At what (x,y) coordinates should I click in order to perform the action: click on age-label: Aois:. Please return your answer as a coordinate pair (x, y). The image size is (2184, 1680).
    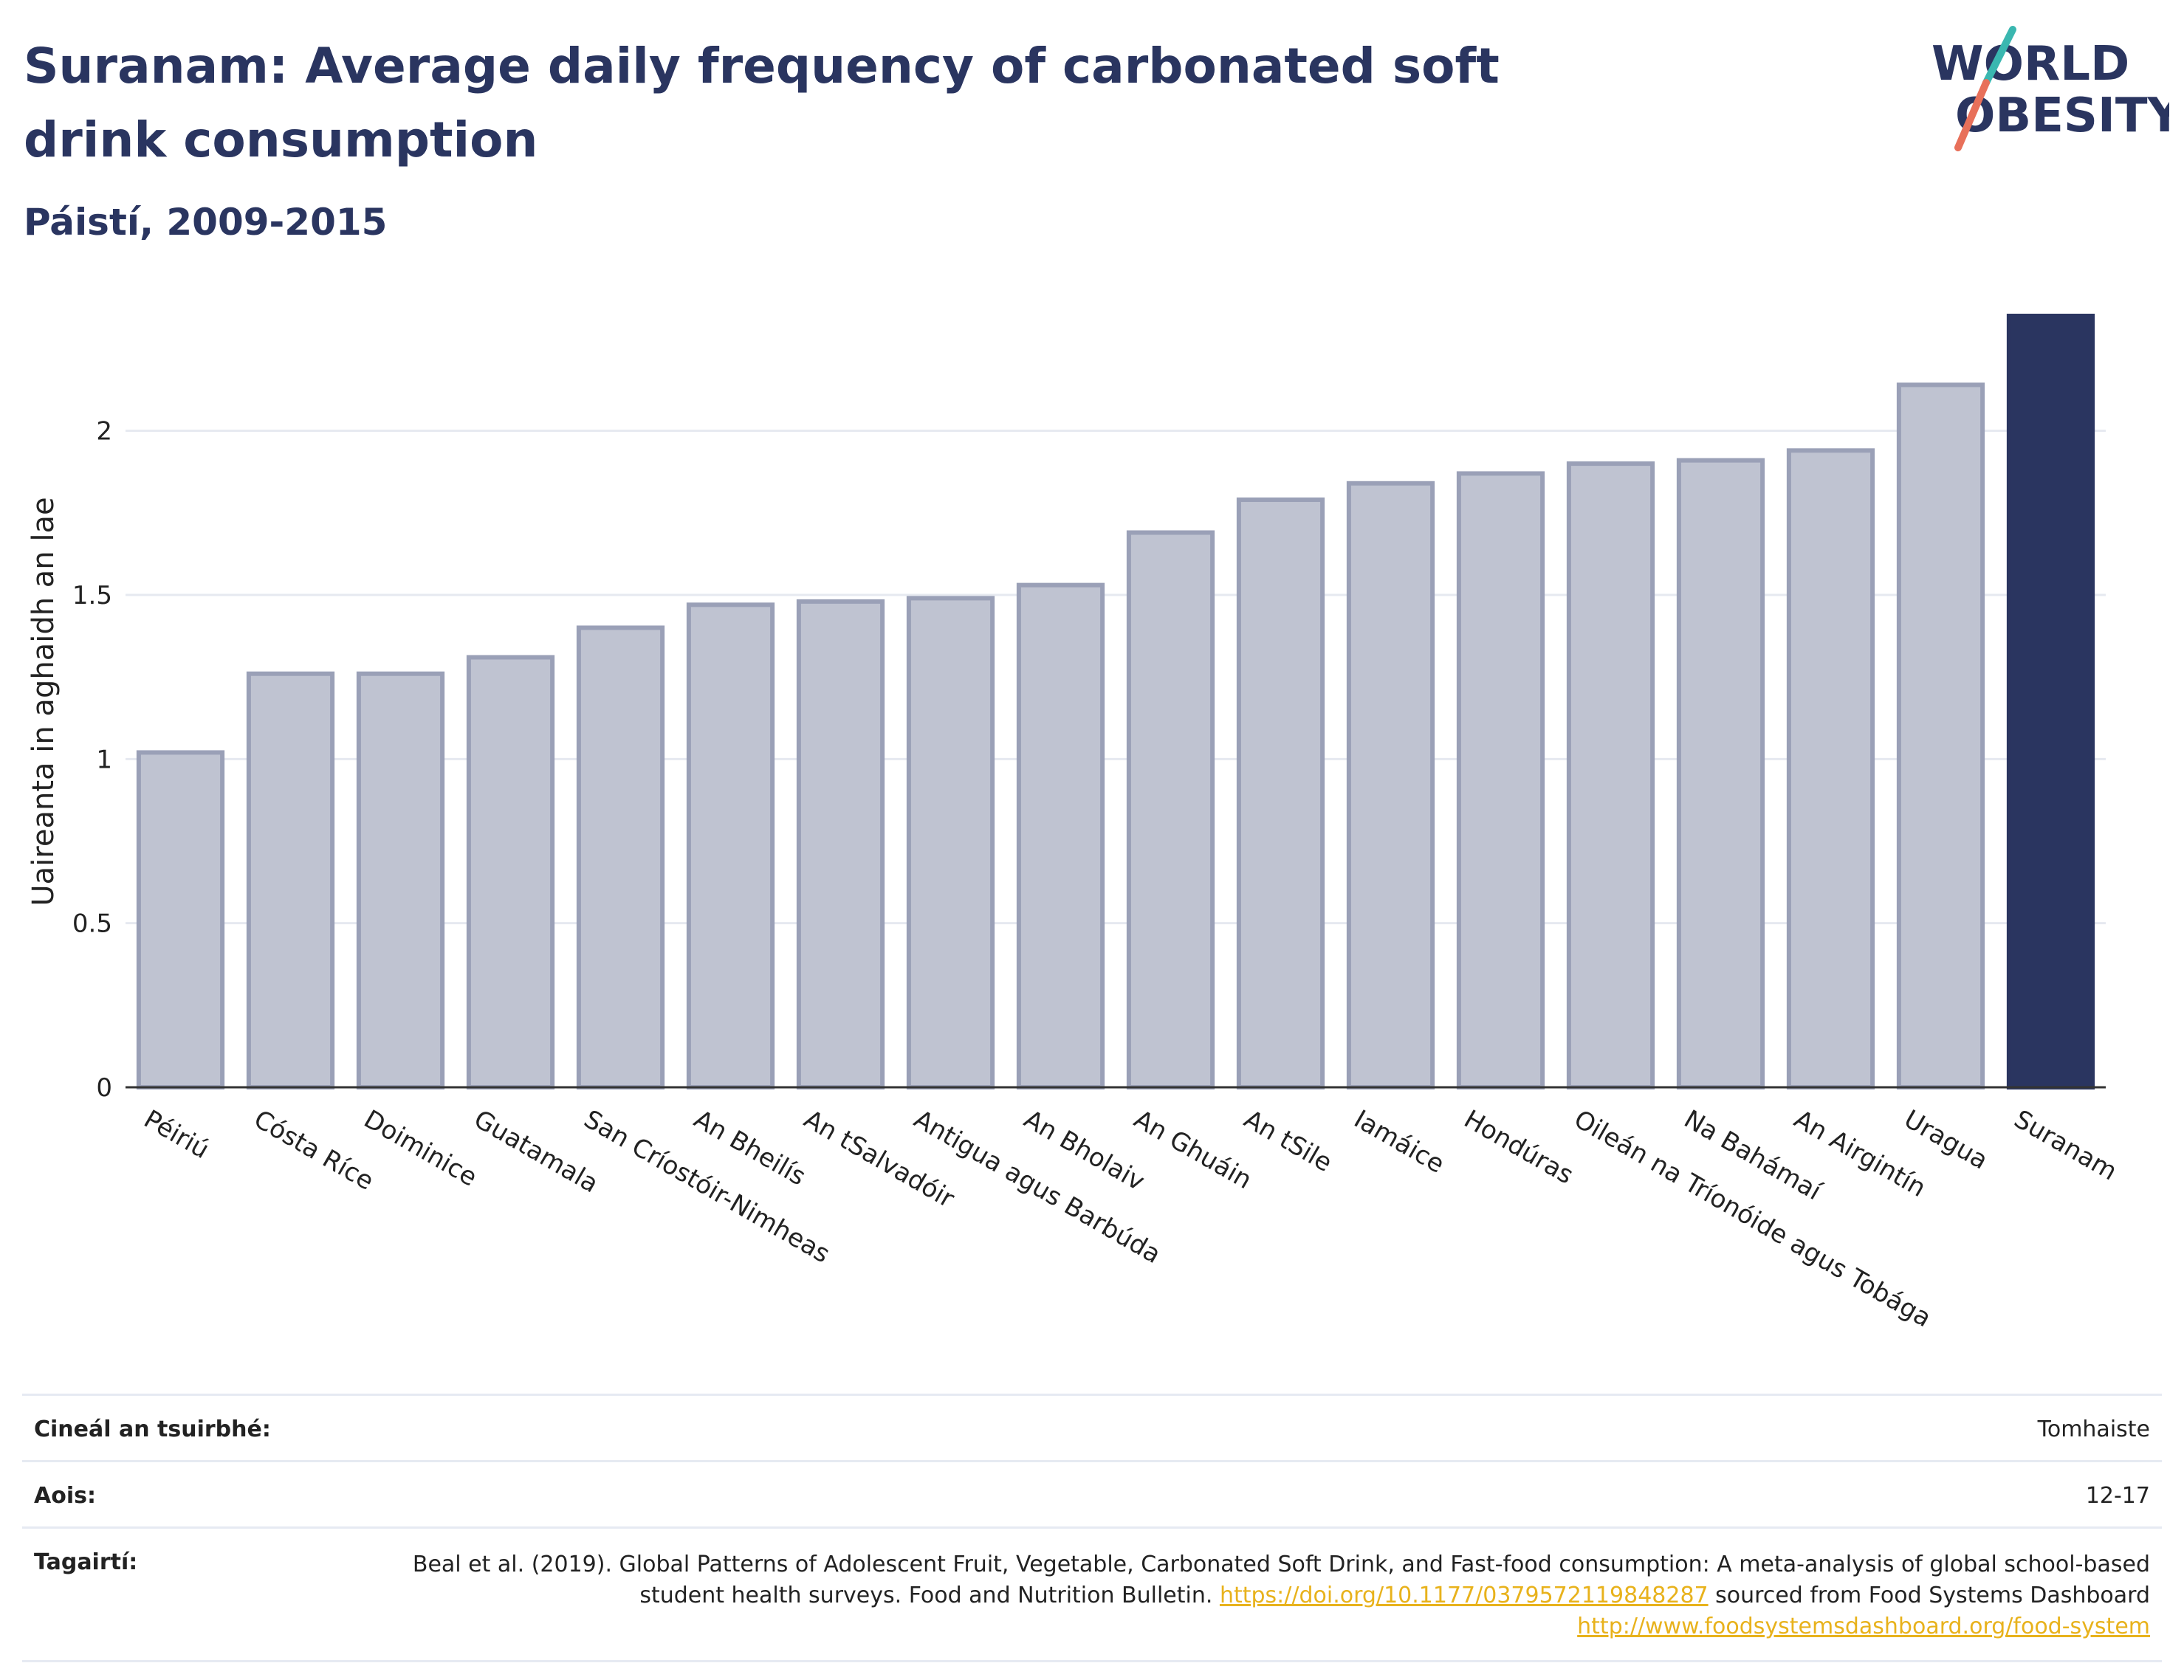
    Looking at the image, I should click on (65, 1496).